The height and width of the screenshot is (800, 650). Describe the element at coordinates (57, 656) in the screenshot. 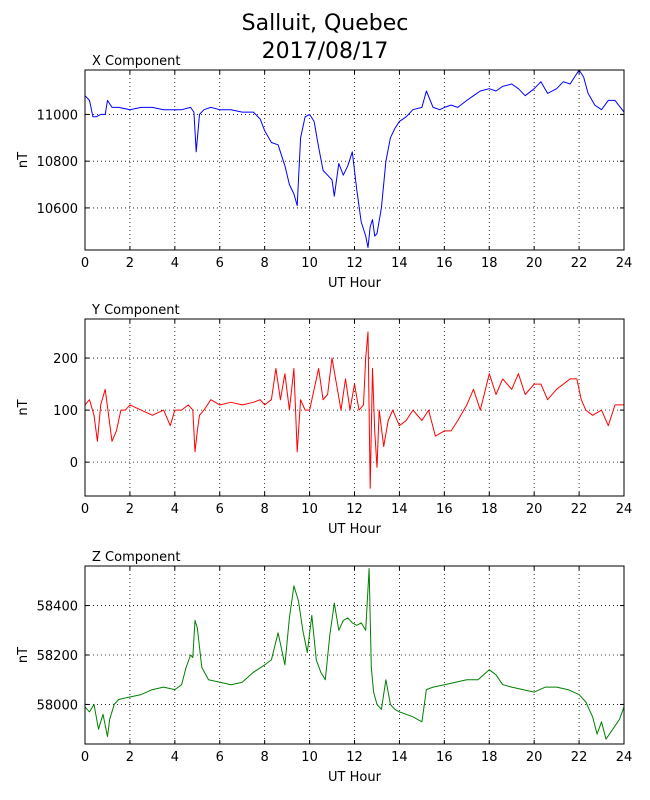

I see `z-y-tick-label: 58200` at that location.